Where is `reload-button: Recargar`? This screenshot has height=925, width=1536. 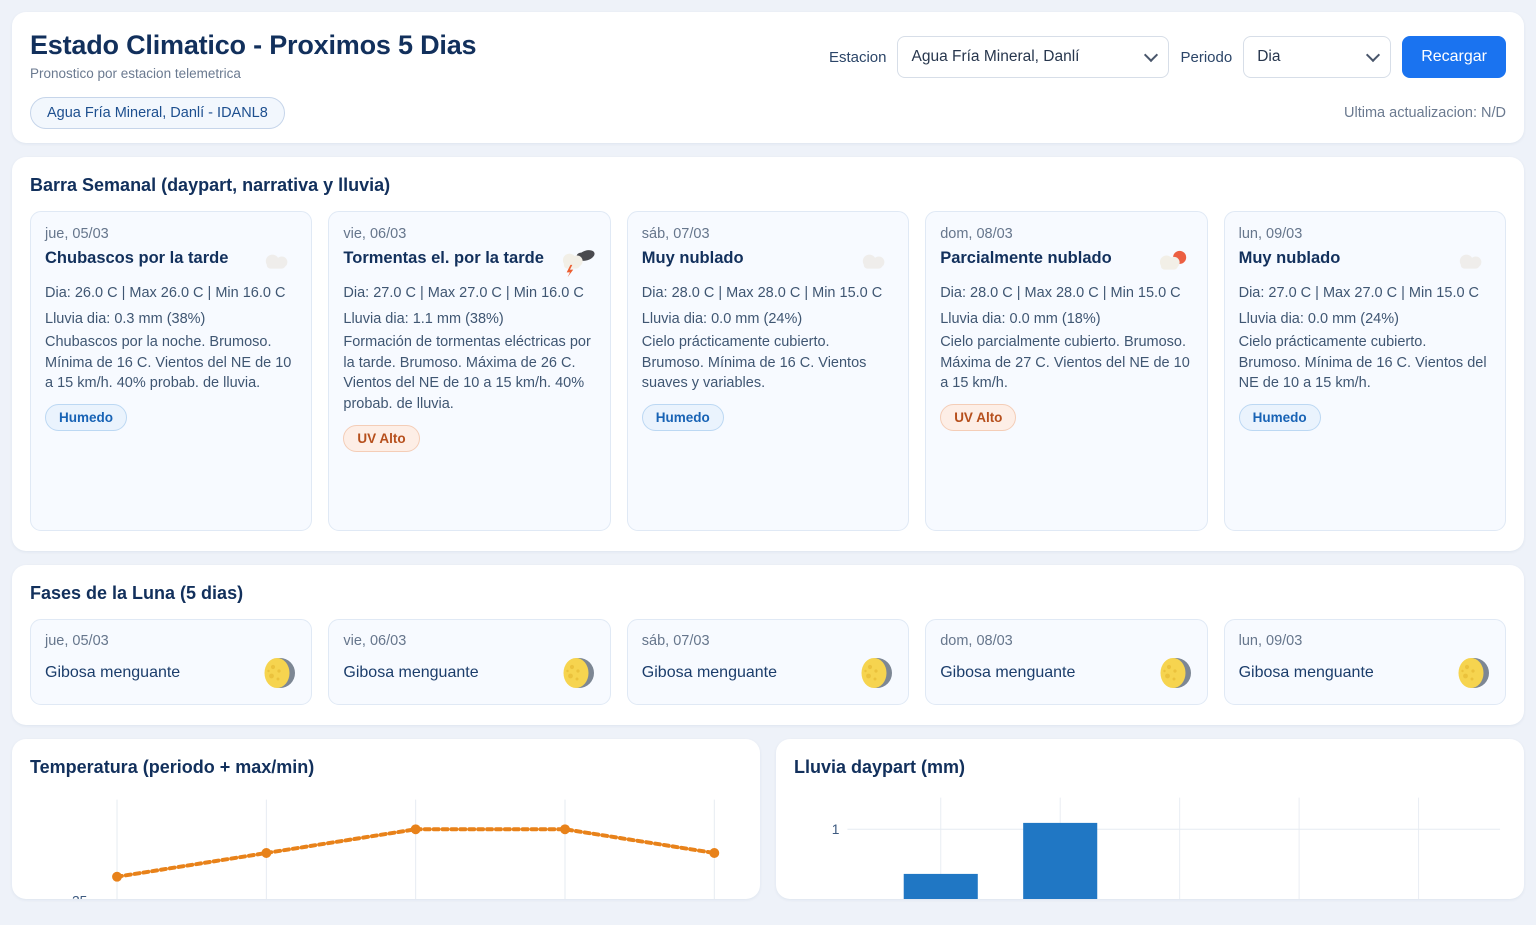
reload-button: Recargar is located at coordinates (1454, 57).